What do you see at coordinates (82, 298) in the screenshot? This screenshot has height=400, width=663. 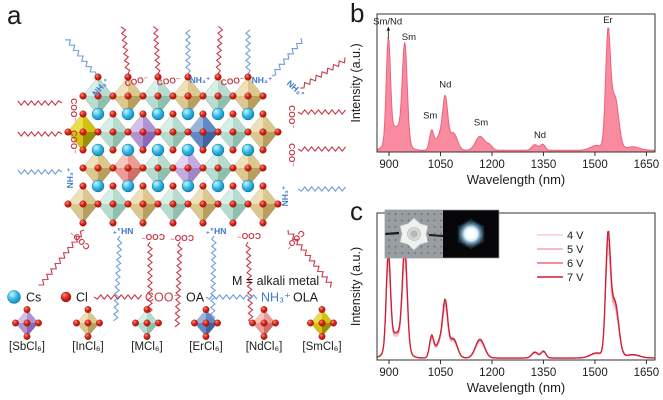 I see `cl-legend-label: Cl` at bounding box center [82, 298].